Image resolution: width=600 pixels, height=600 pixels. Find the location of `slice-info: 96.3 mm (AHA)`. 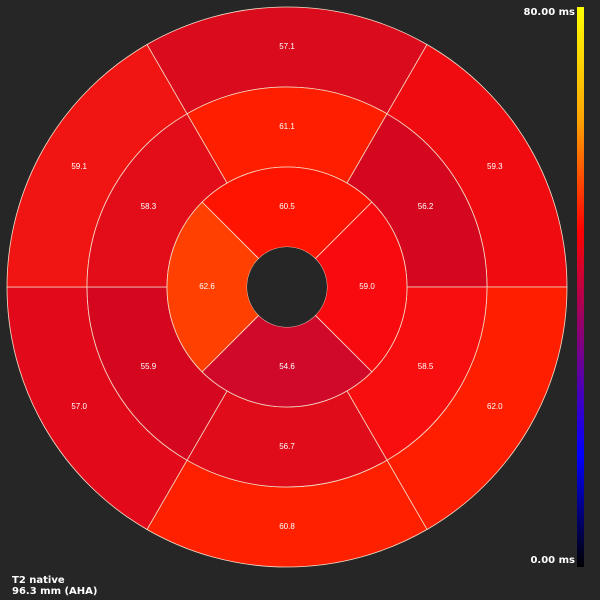

slice-info: 96.3 mm (AHA) is located at coordinates (55, 591).